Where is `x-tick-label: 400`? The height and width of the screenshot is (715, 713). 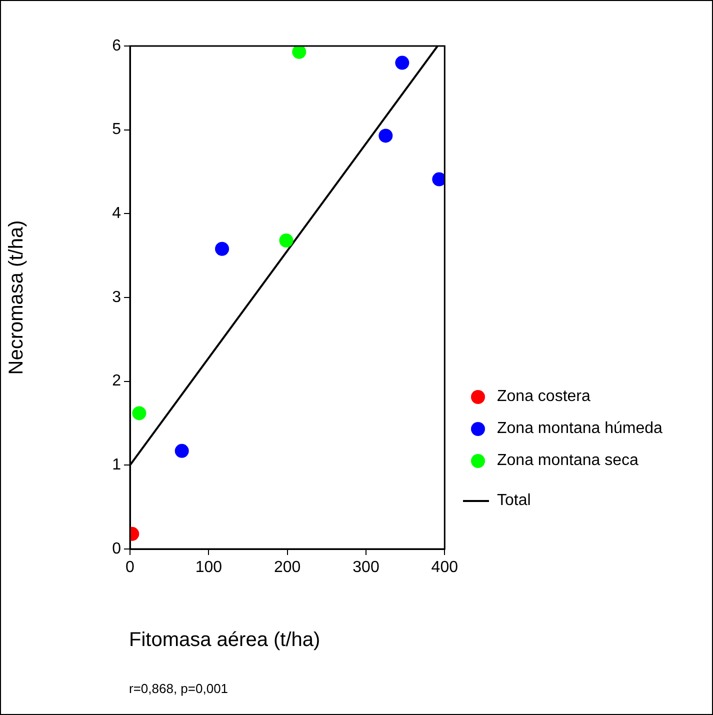 x-tick-label: 400 is located at coordinates (444, 567).